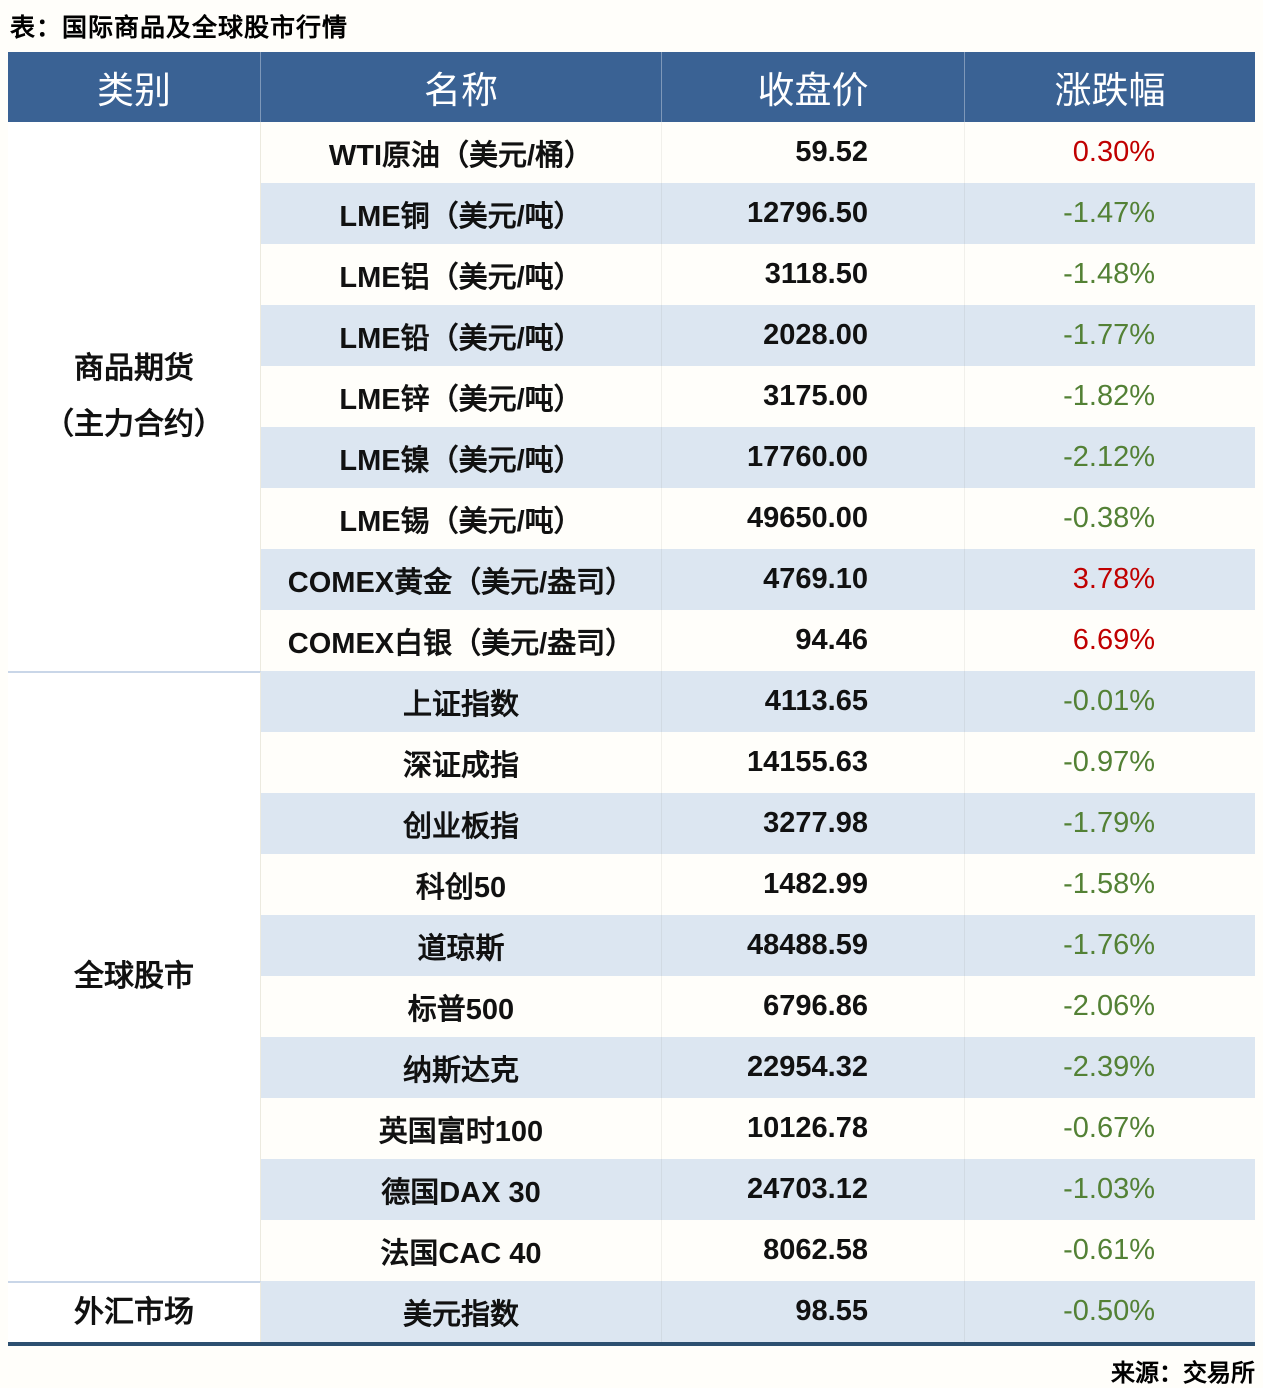 This screenshot has height=1388, width=1263. Describe the element at coordinates (1109, 274) in the screenshot. I see `change-cell: -1.48%` at that location.